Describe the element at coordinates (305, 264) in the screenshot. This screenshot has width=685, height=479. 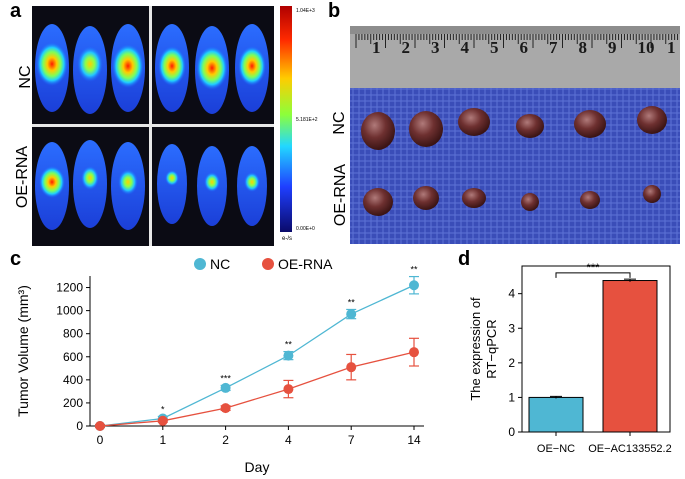
I see `legend-label: OE-RNA` at that location.